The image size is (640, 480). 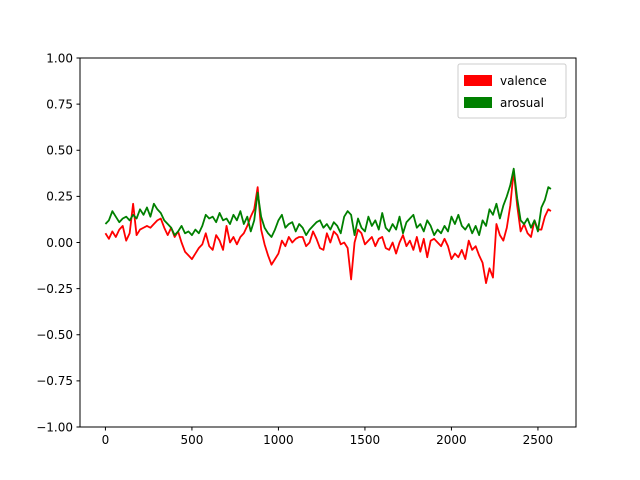 I want to click on y-tick-label: −0.25, so click(x=54, y=289).